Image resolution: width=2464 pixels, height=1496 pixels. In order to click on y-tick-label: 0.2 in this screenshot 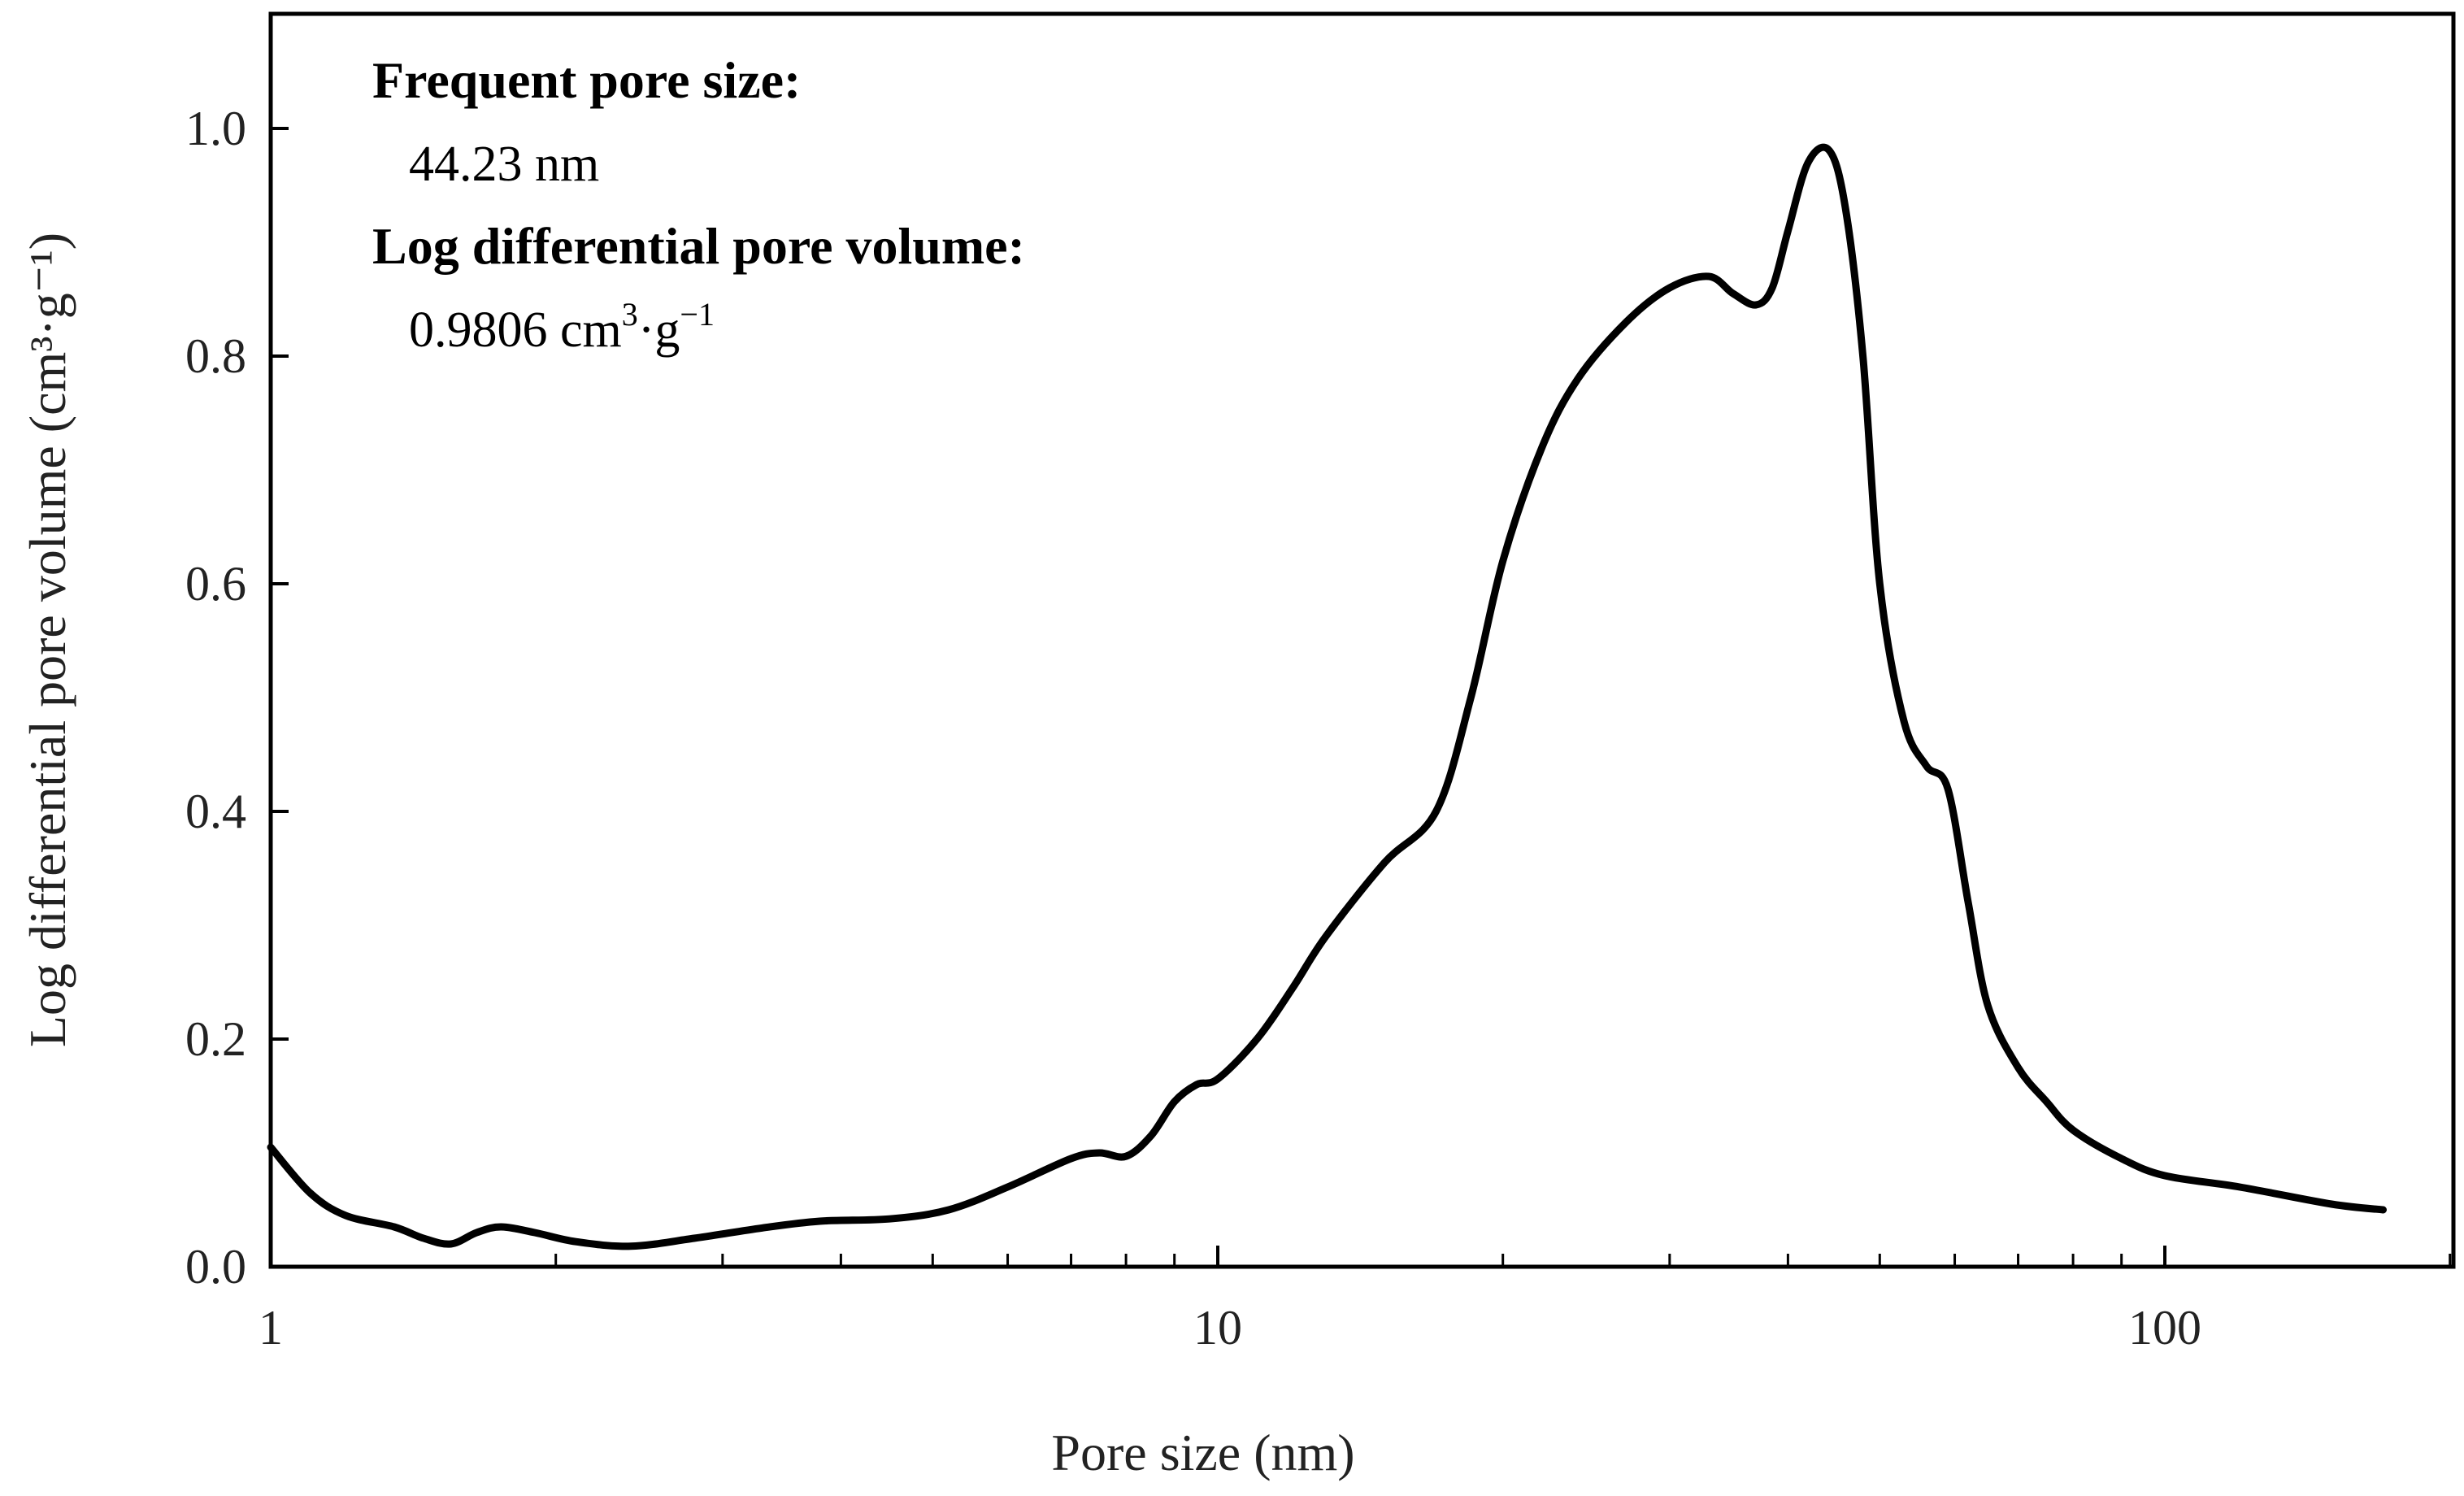, I will do `click(216, 1039)`.